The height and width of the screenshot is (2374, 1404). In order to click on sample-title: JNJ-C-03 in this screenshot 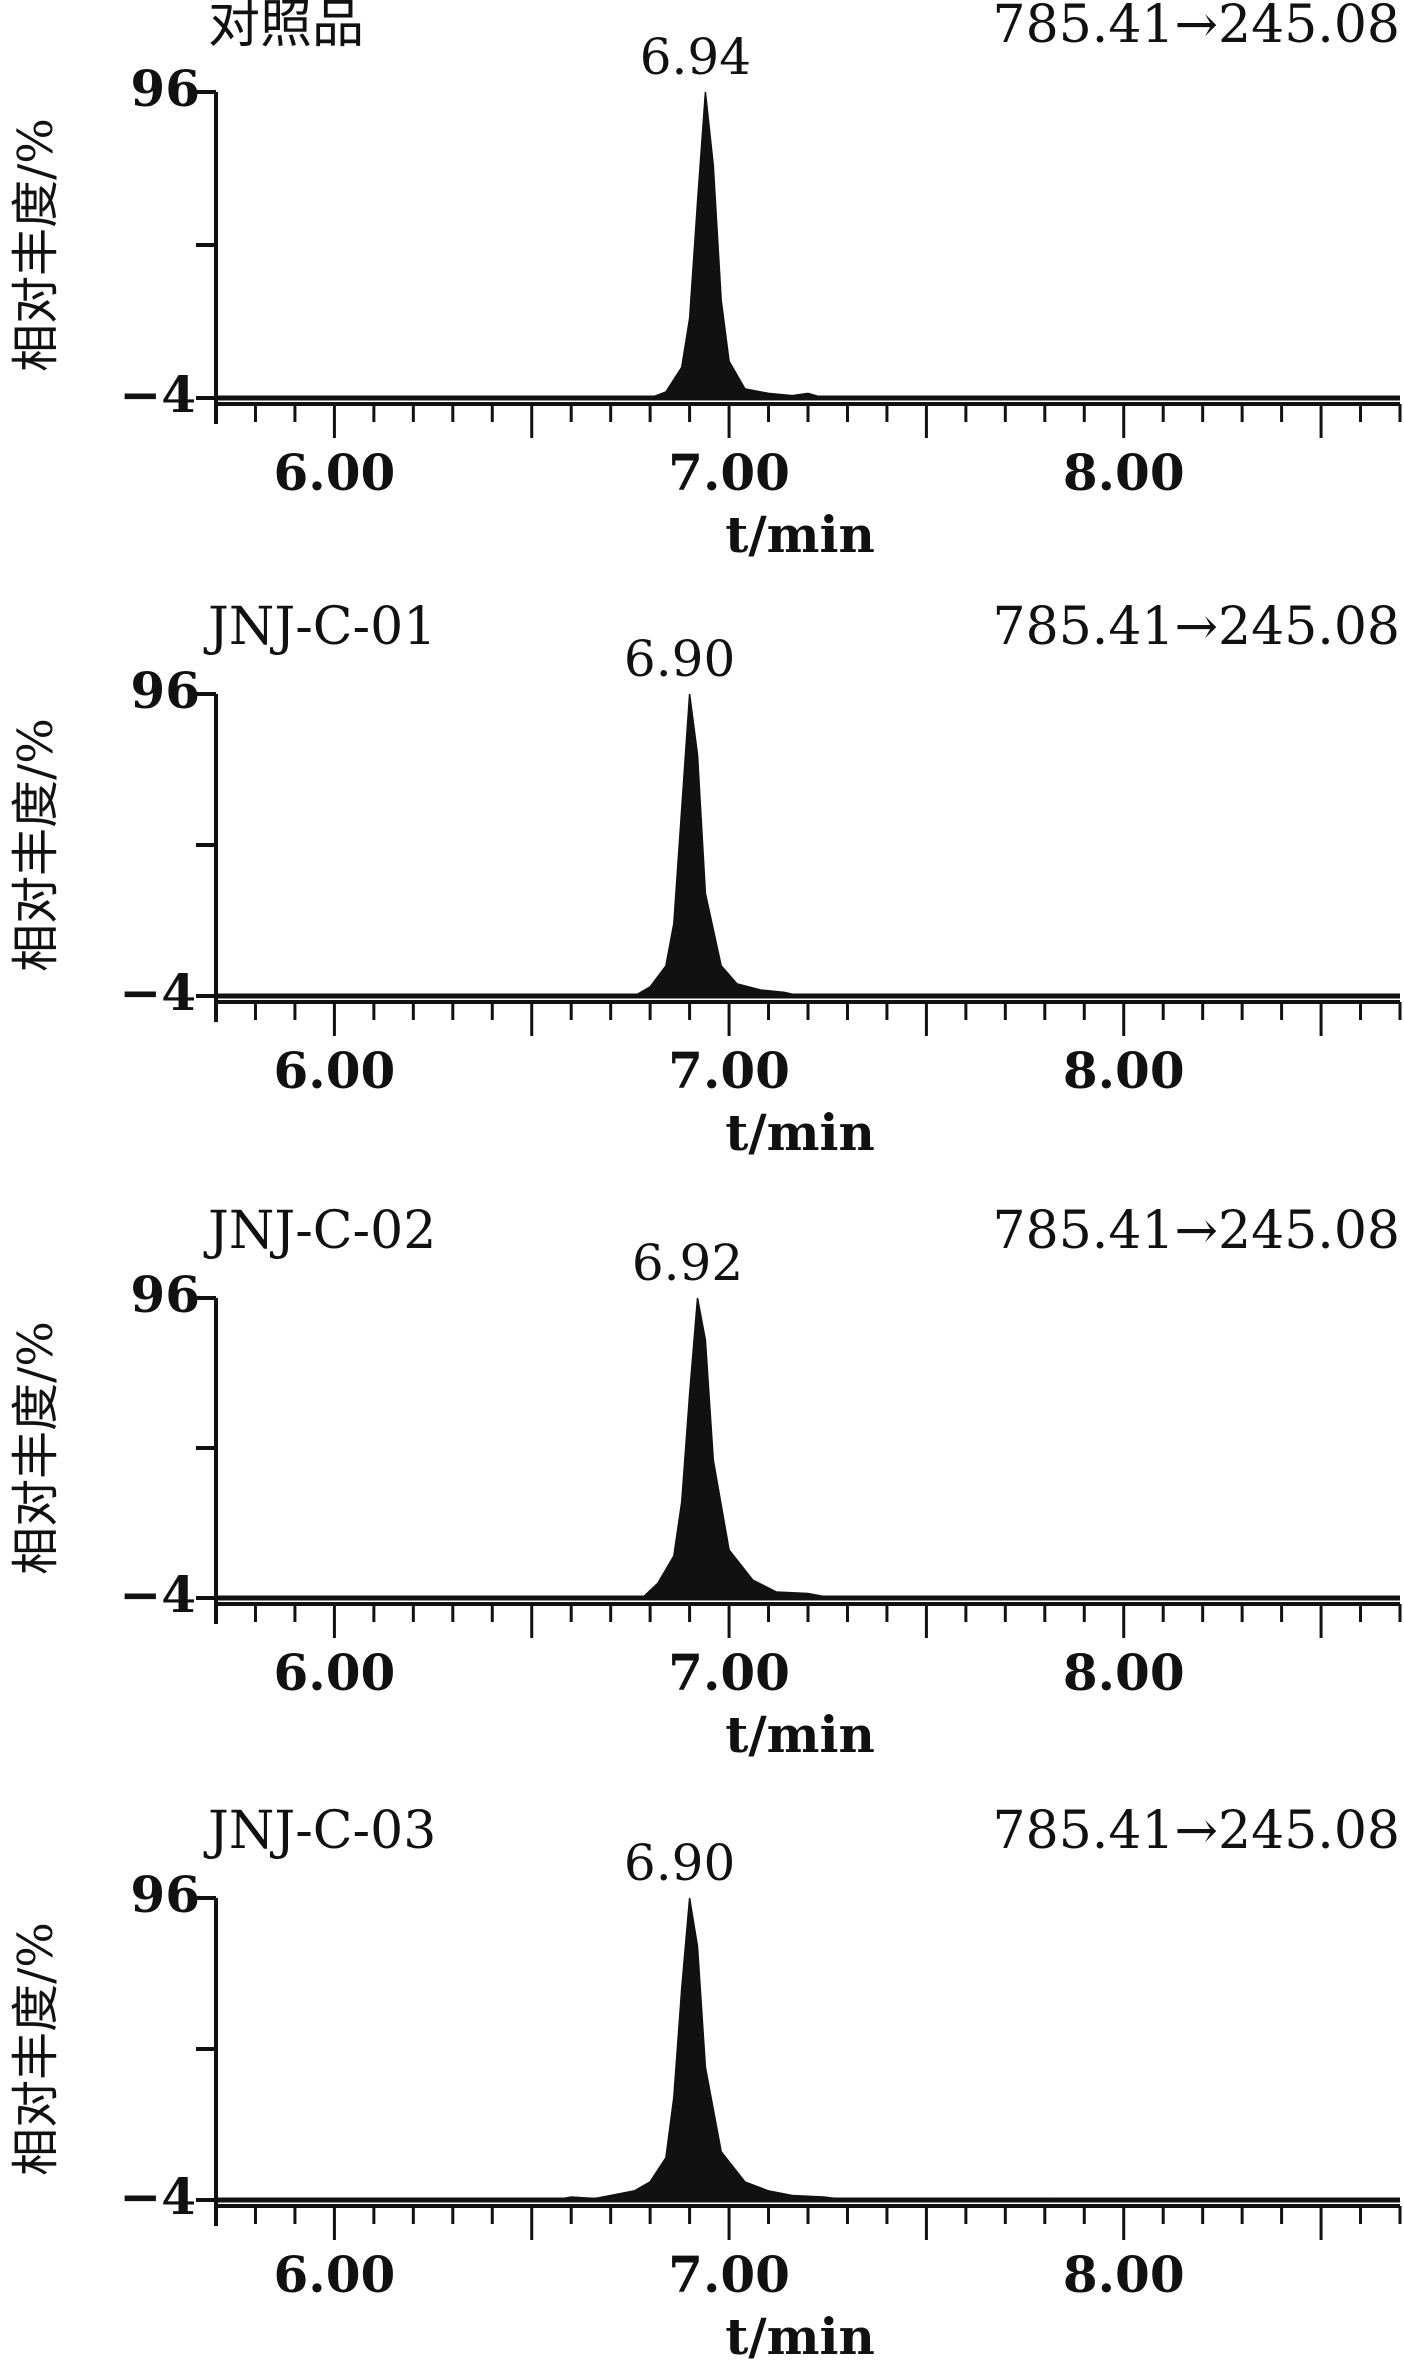, I will do `click(319, 1831)`.